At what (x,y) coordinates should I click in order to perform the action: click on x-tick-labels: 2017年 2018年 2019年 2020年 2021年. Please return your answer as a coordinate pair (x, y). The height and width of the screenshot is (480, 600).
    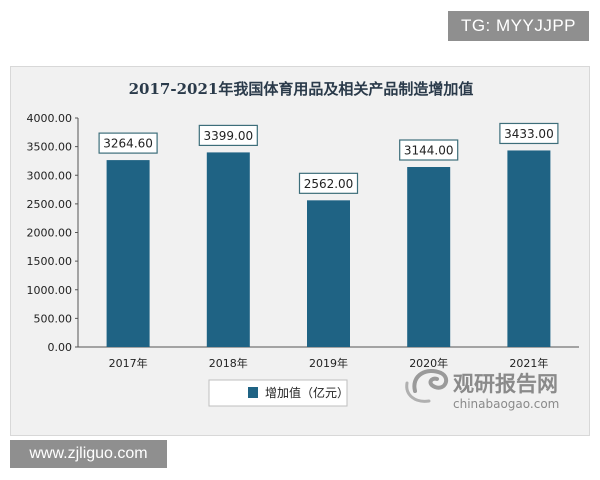
    Looking at the image, I should click on (329, 363).